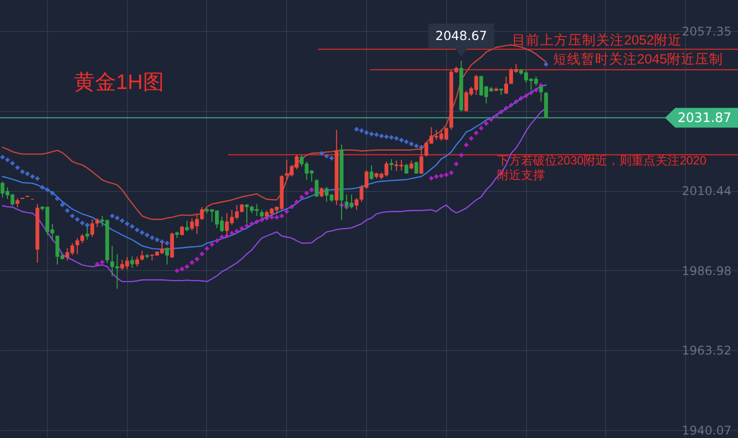 This screenshot has height=438, width=738. What do you see at coordinates (707, 31) in the screenshot?
I see `y-tick-label: 2057.35` at bounding box center [707, 31].